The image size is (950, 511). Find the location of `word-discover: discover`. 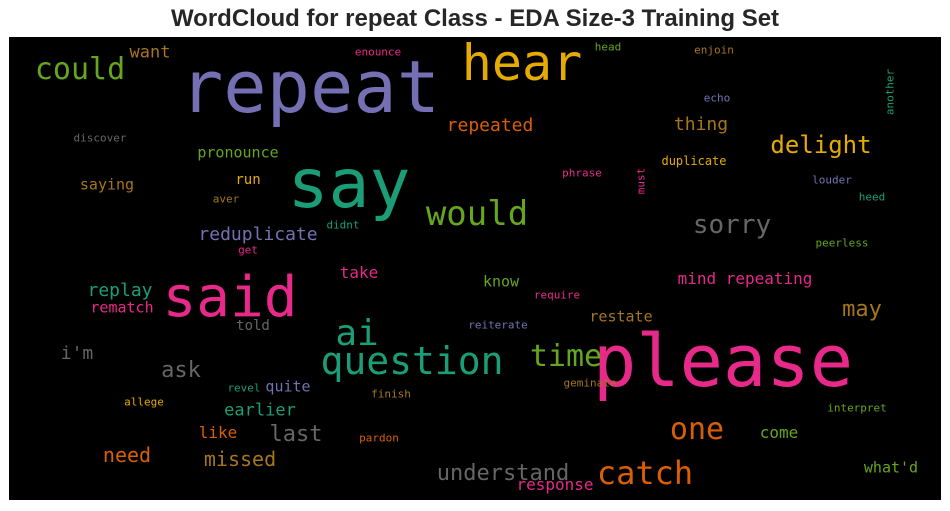

word-discover: discover is located at coordinates (100, 138).